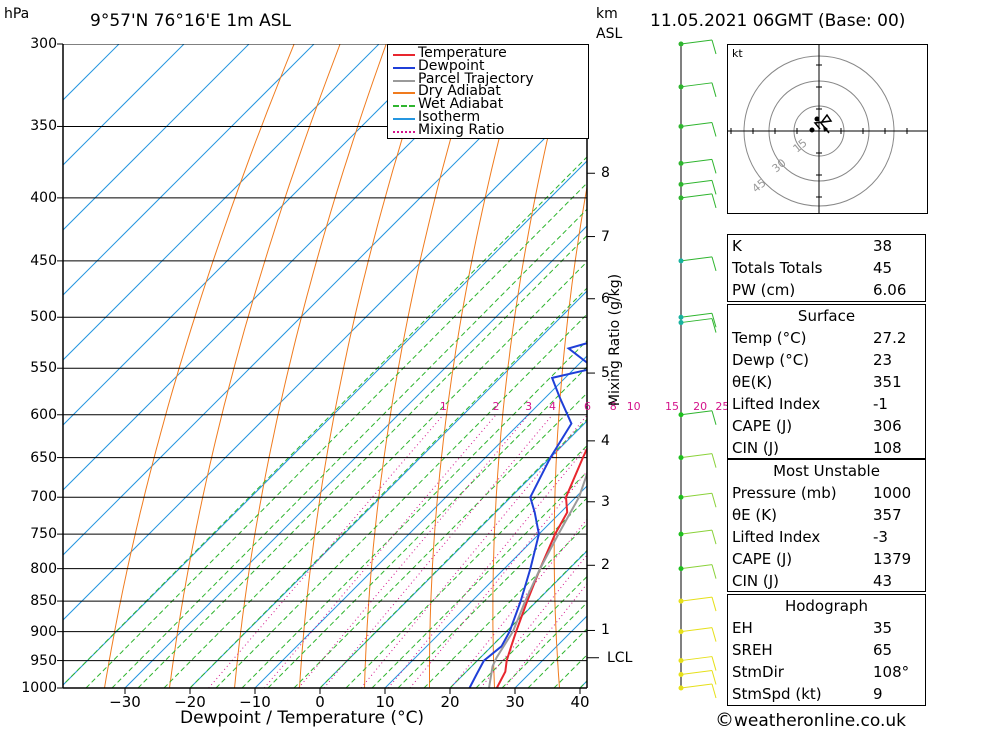 The width and height of the screenshot is (1000, 733). What do you see at coordinates (759, 185) in the screenshot?
I see `hodograph-ring-label: 45` at bounding box center [759, 185].